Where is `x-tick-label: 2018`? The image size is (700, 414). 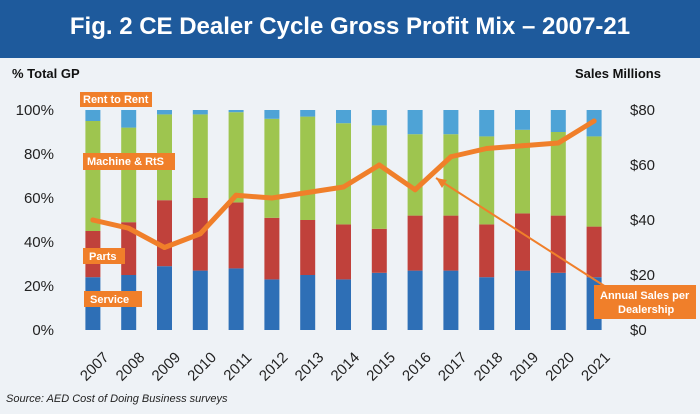
x-tick-label: 2018 is located at coordinates (489, 367).